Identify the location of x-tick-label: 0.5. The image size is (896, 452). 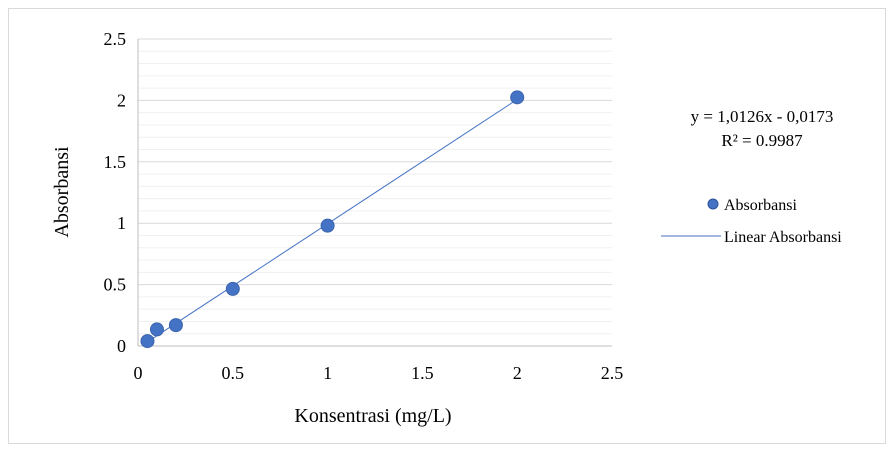
(233, 373).